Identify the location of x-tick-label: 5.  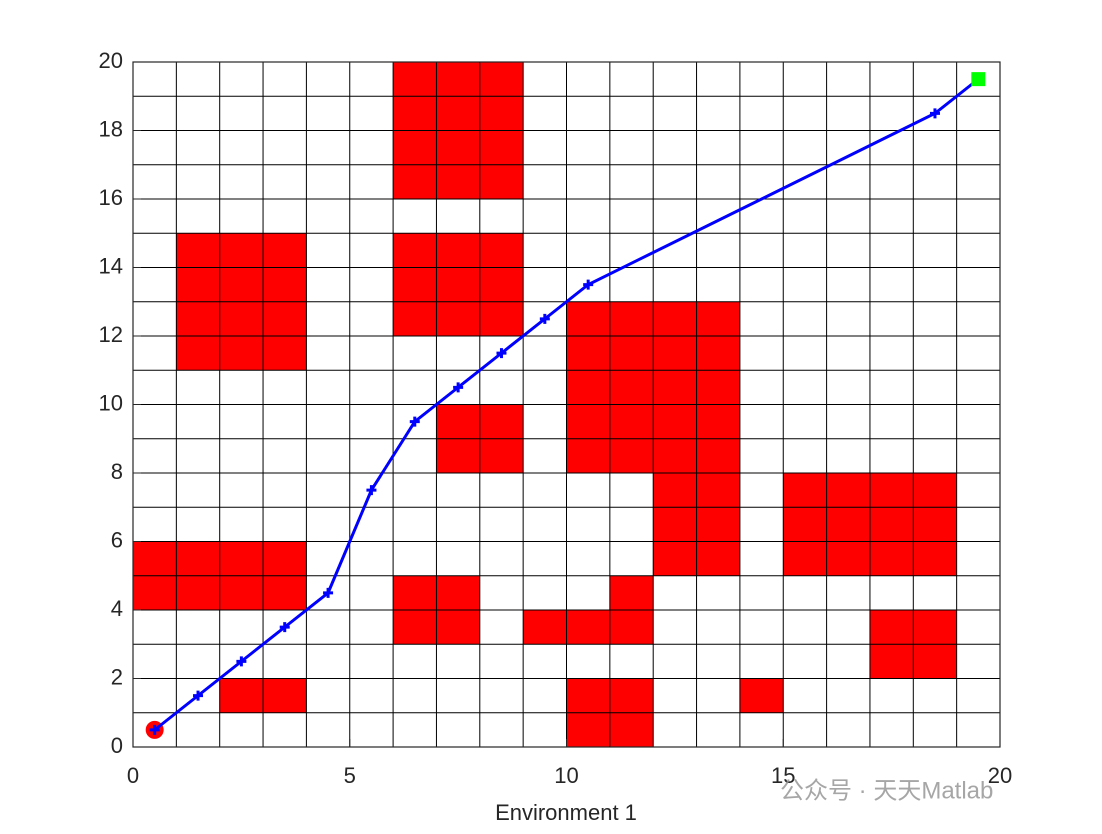
(350, 775).